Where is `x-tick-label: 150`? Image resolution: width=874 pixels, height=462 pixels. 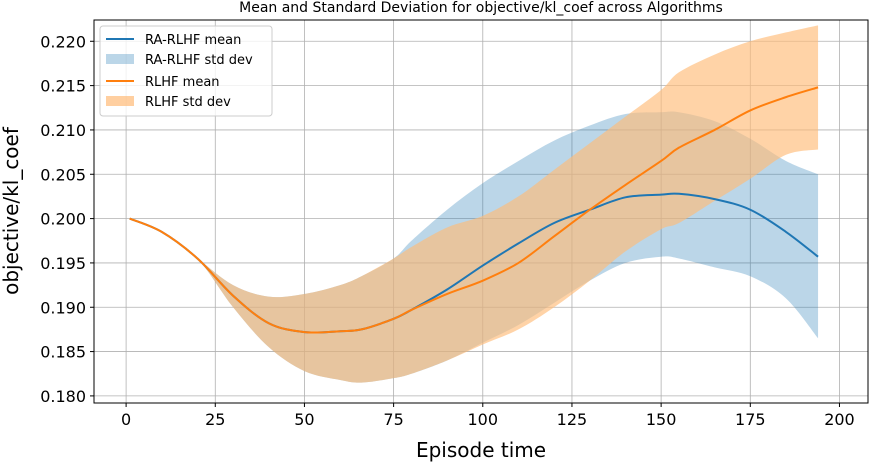
x-tick-label: 150 is located at coordinates (661, 419).